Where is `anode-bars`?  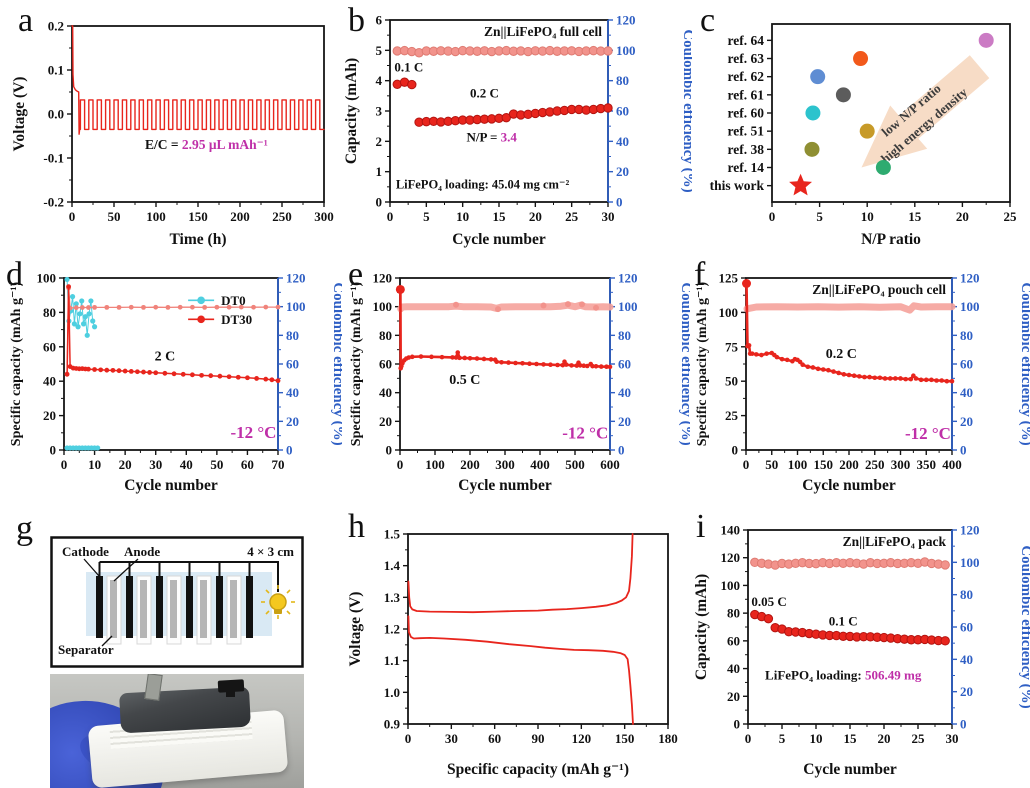 anode-bars is located at coordinates (173, 609).